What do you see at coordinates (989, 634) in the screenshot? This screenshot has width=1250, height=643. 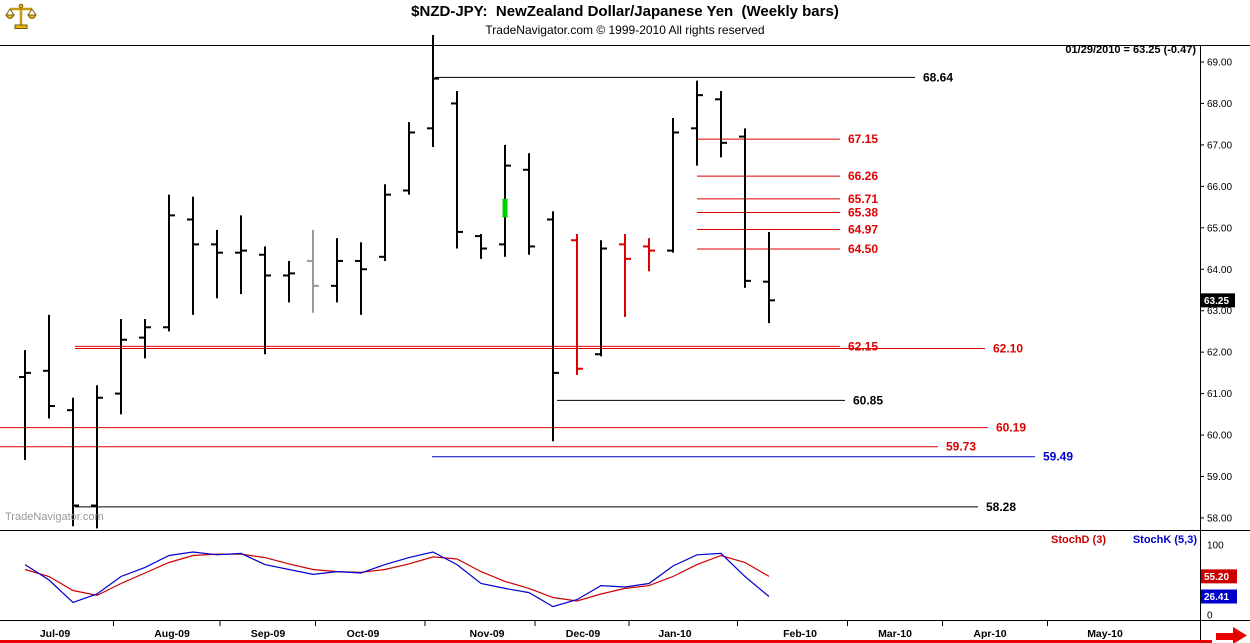 I see `time-axis-label: Apr-10` at bounding box center [989, 634].